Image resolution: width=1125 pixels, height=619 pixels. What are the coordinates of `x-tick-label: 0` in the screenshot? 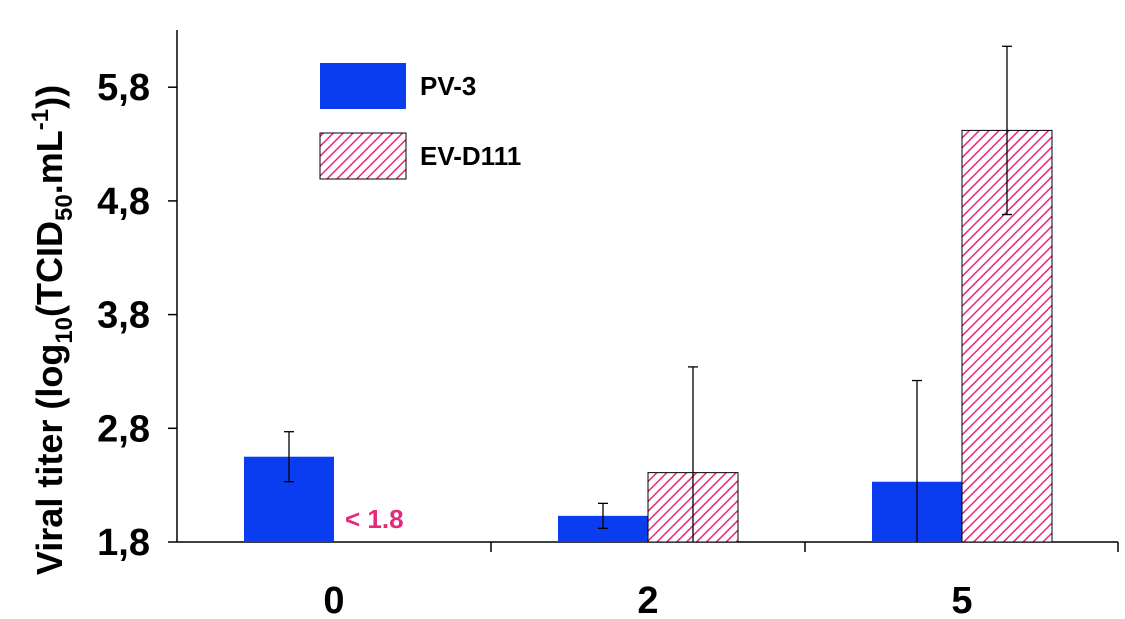 It's located at (333, 599).